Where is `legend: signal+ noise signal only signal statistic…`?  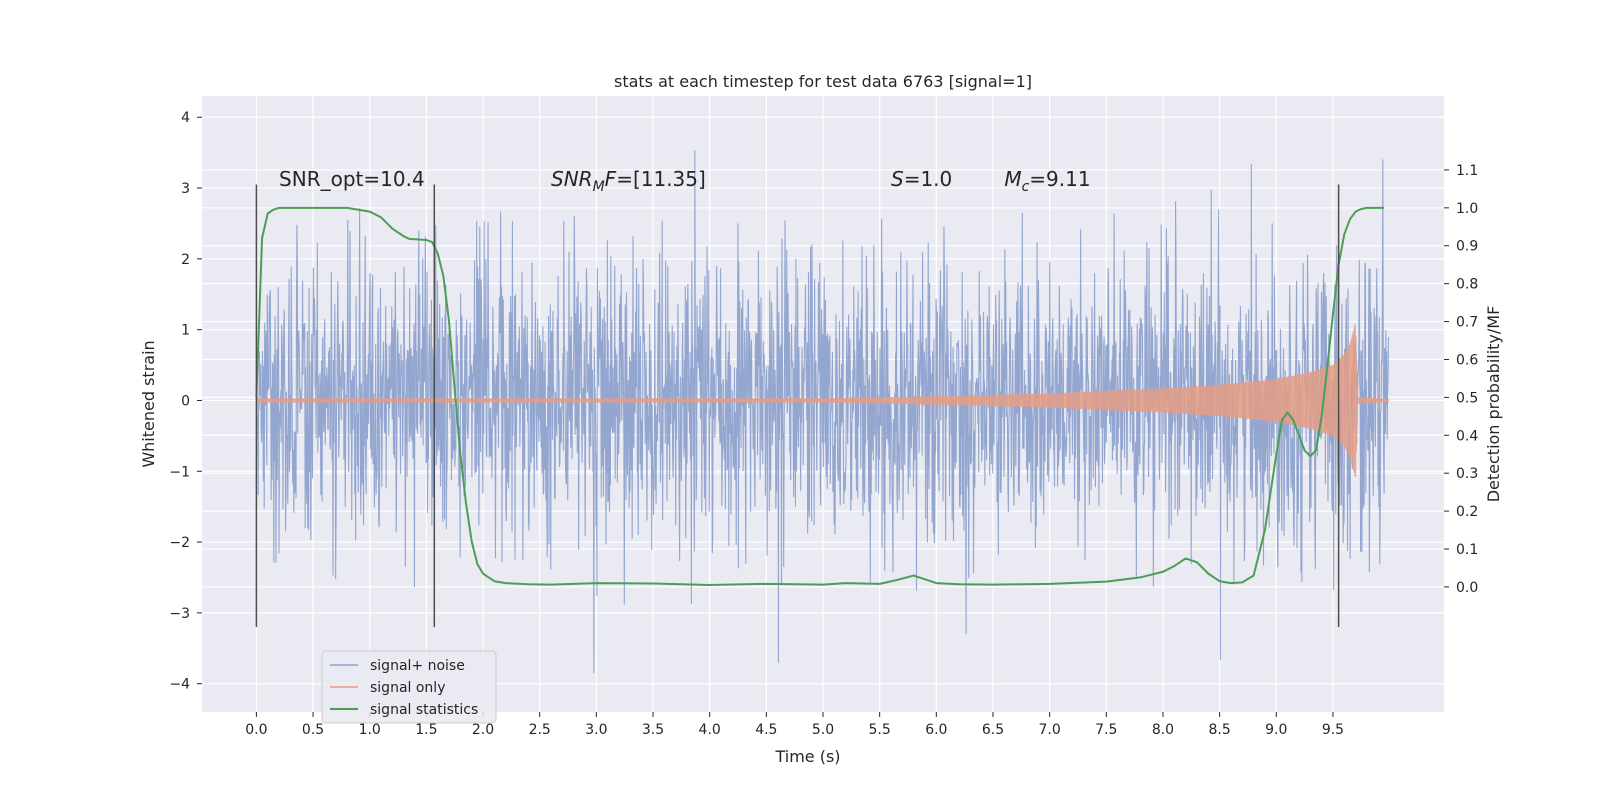
legend: signal+ noise signal only signal statistic… is located at coordinates (409, 687).